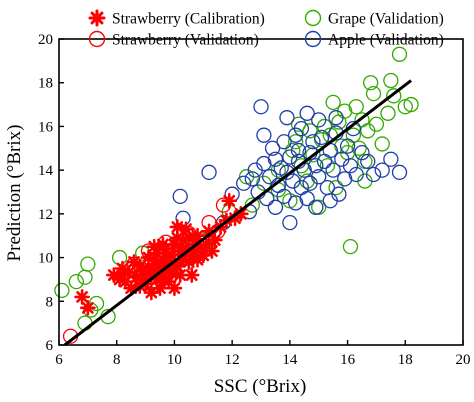 This screenshot has height=402, width=474. Describe the element at coordinates (260, 386) in the screenshot. I see `x-axis-title: SSC (°Brix)` at that location.